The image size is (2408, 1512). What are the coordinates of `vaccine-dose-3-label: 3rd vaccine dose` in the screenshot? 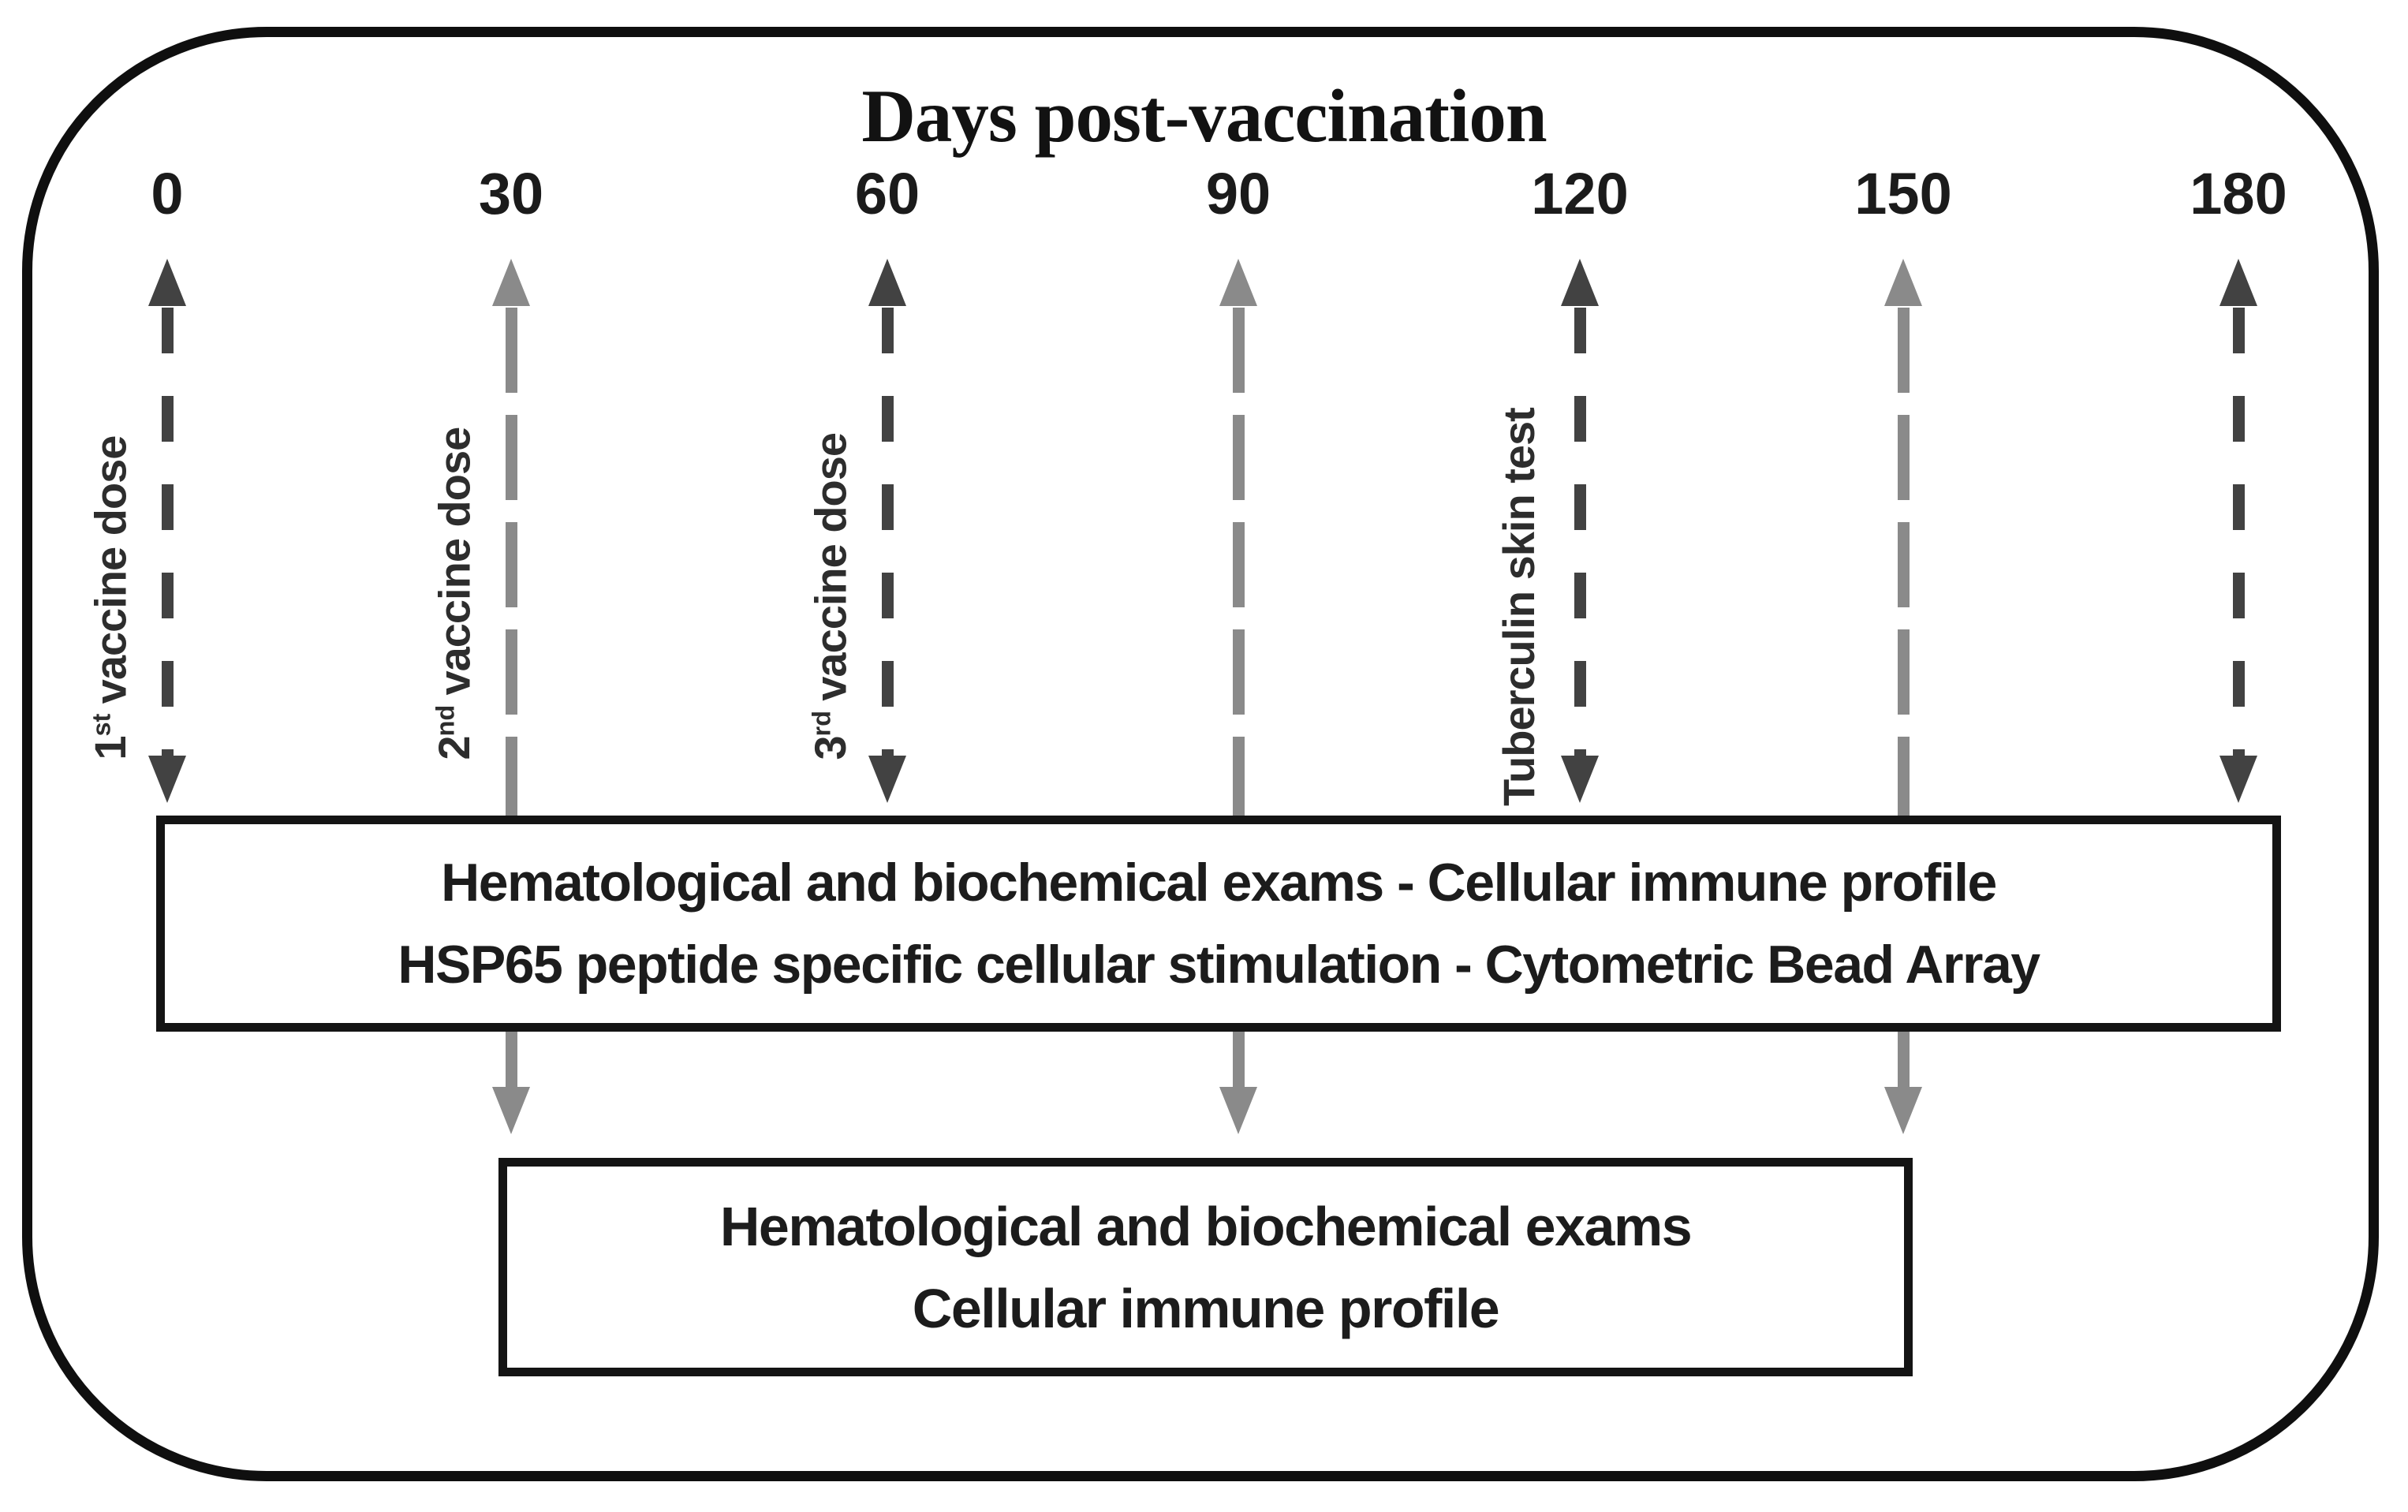 It's located at (826, 596).